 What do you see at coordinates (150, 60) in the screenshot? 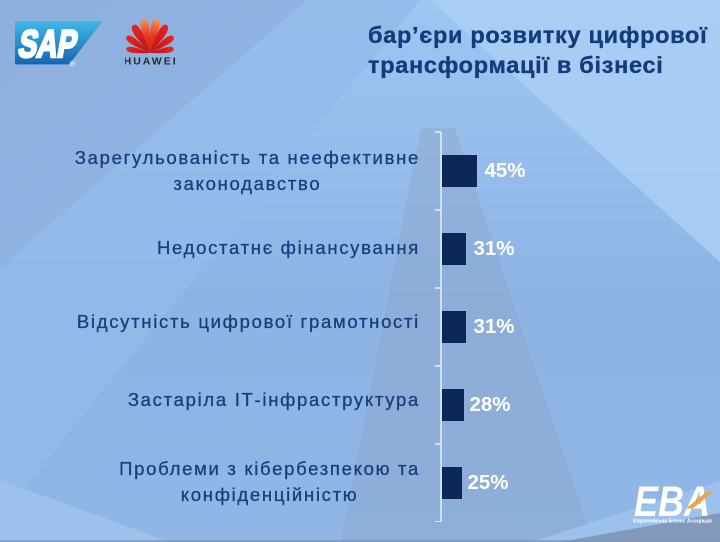
I see `svg-text: HUAWEI` at bounding box center [150, 60].